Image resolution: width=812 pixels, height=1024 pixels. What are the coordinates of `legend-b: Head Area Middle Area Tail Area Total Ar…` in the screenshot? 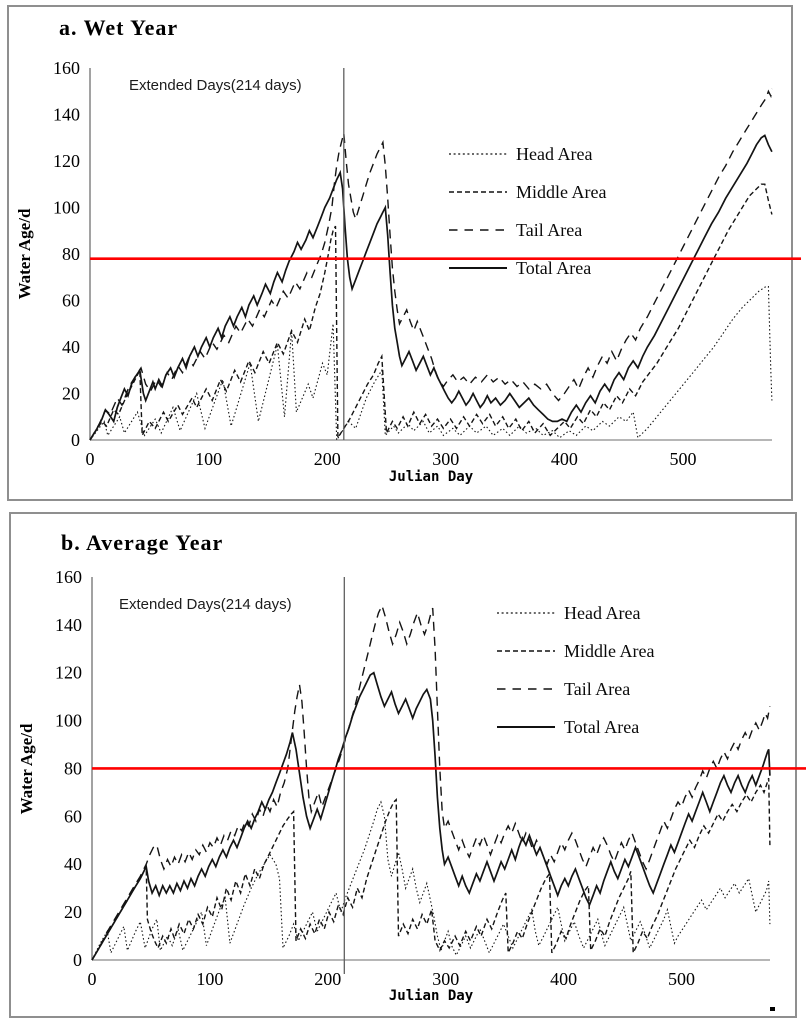 It's located at (575, 670).